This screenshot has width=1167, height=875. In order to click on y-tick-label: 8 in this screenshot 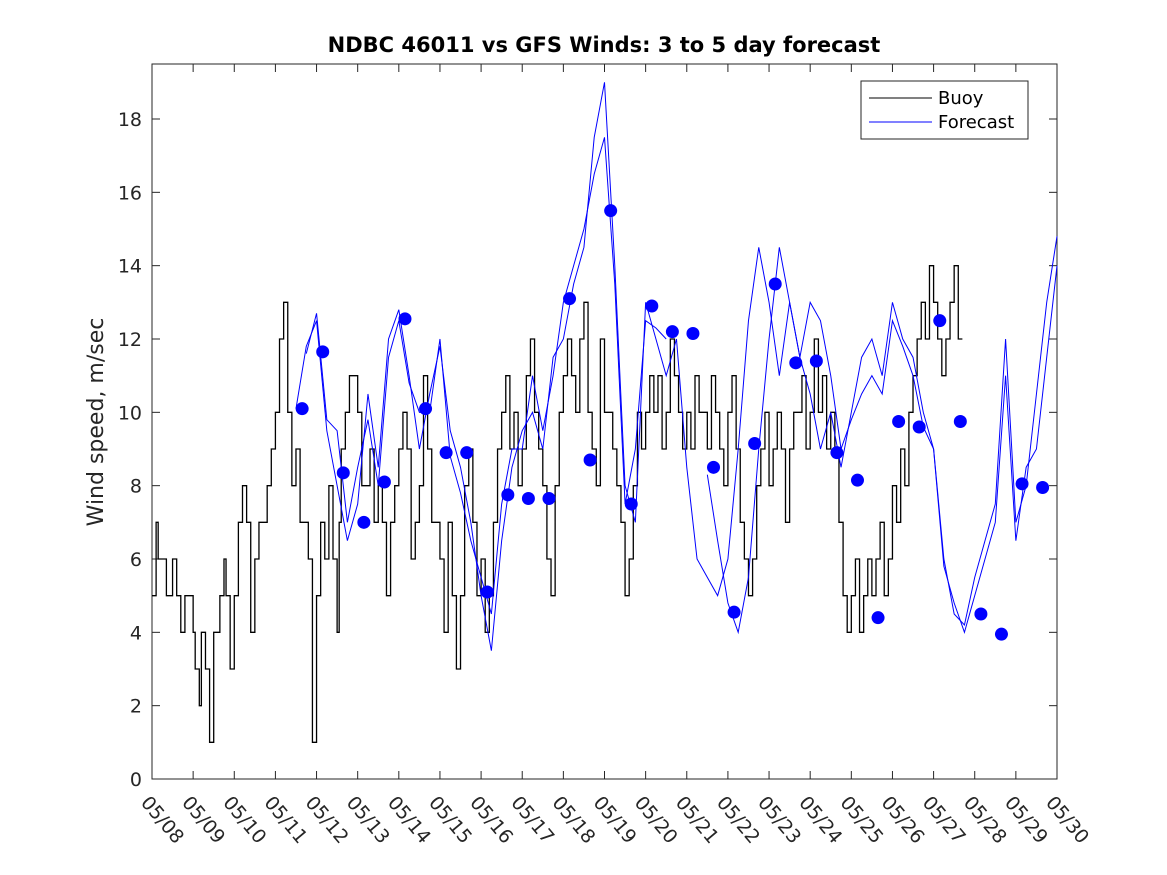, I will do `click(136, 487)`.